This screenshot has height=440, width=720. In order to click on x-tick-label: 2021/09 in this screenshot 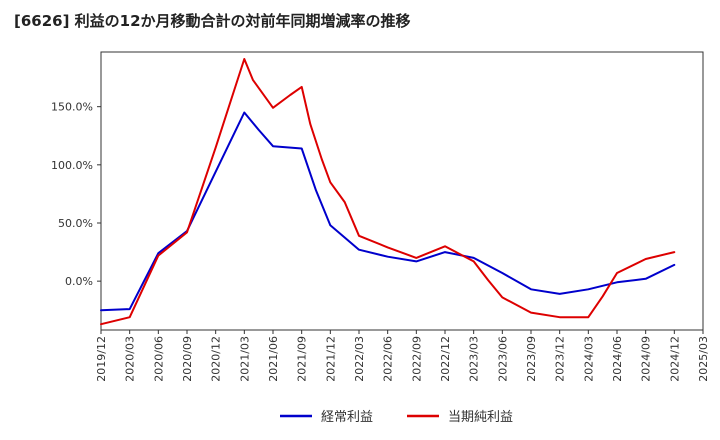, I will do `click(302, 359)`.